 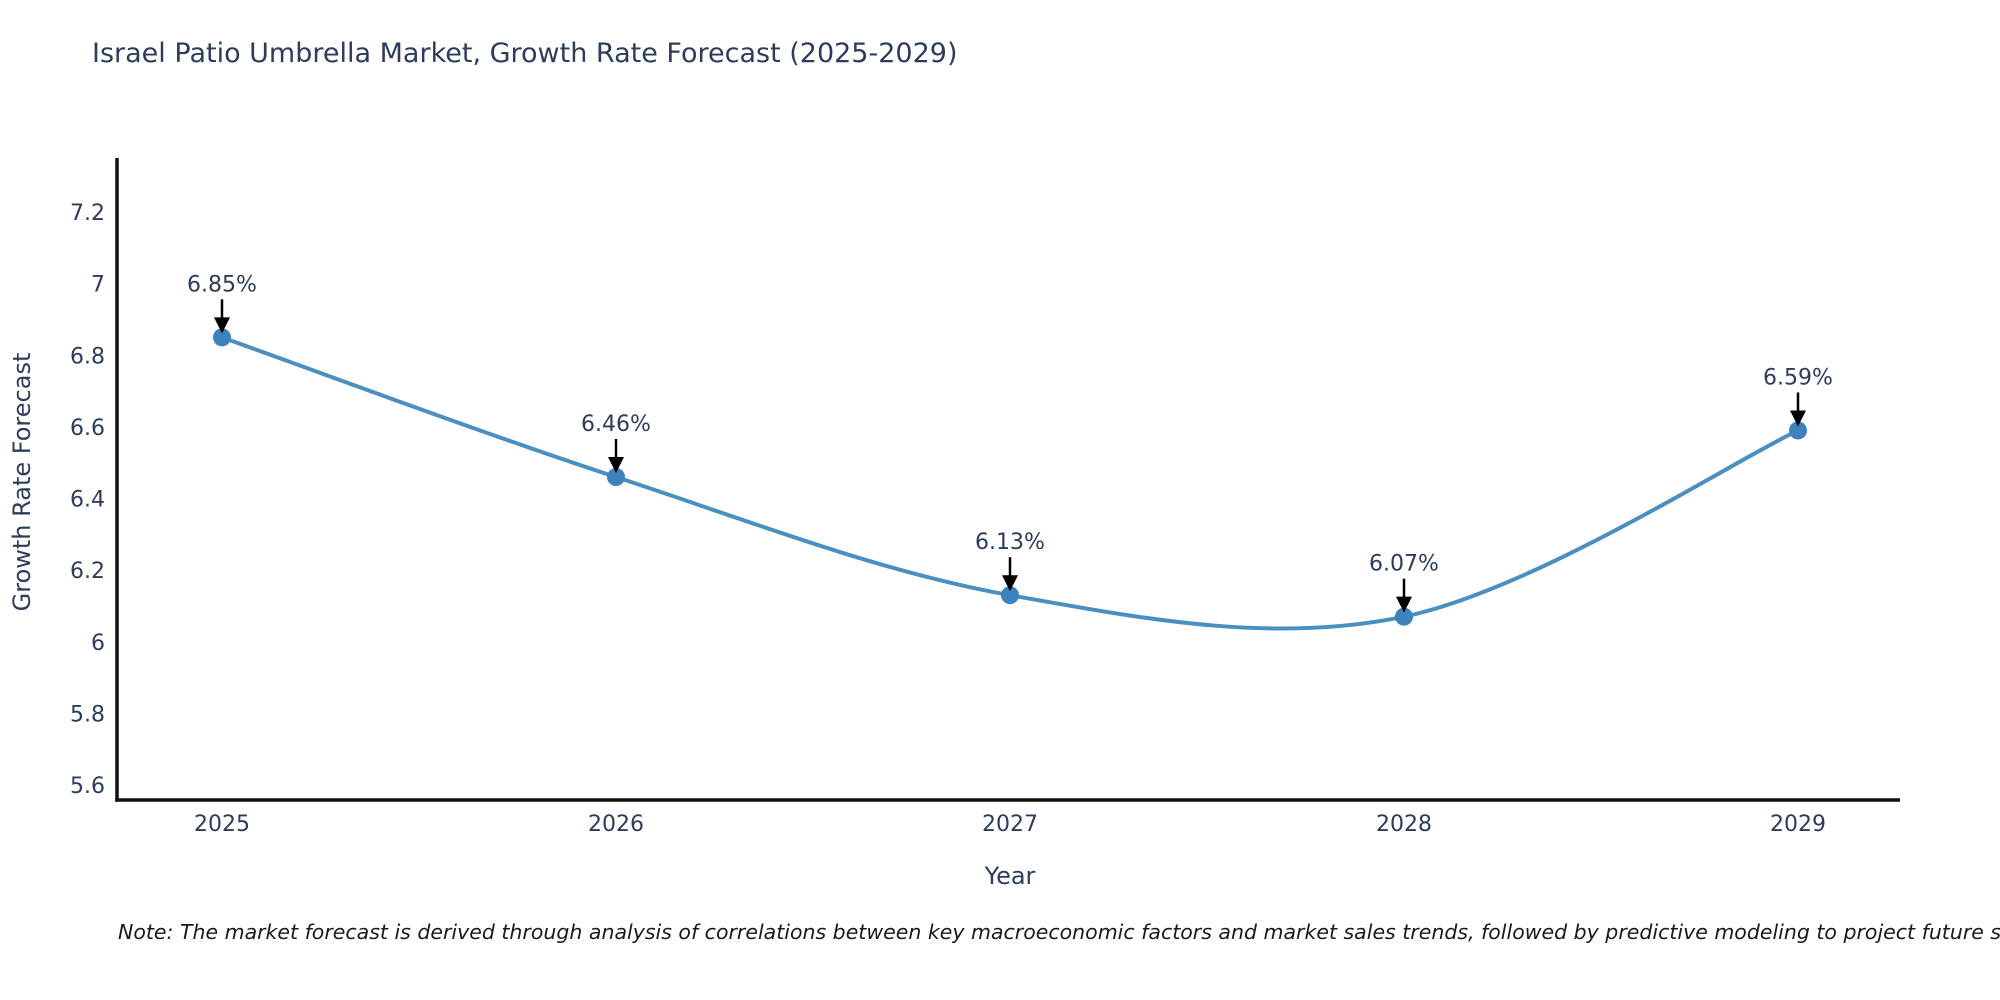 I want to click on annotation-label: 6.59%, so click(x=1798, y=377).